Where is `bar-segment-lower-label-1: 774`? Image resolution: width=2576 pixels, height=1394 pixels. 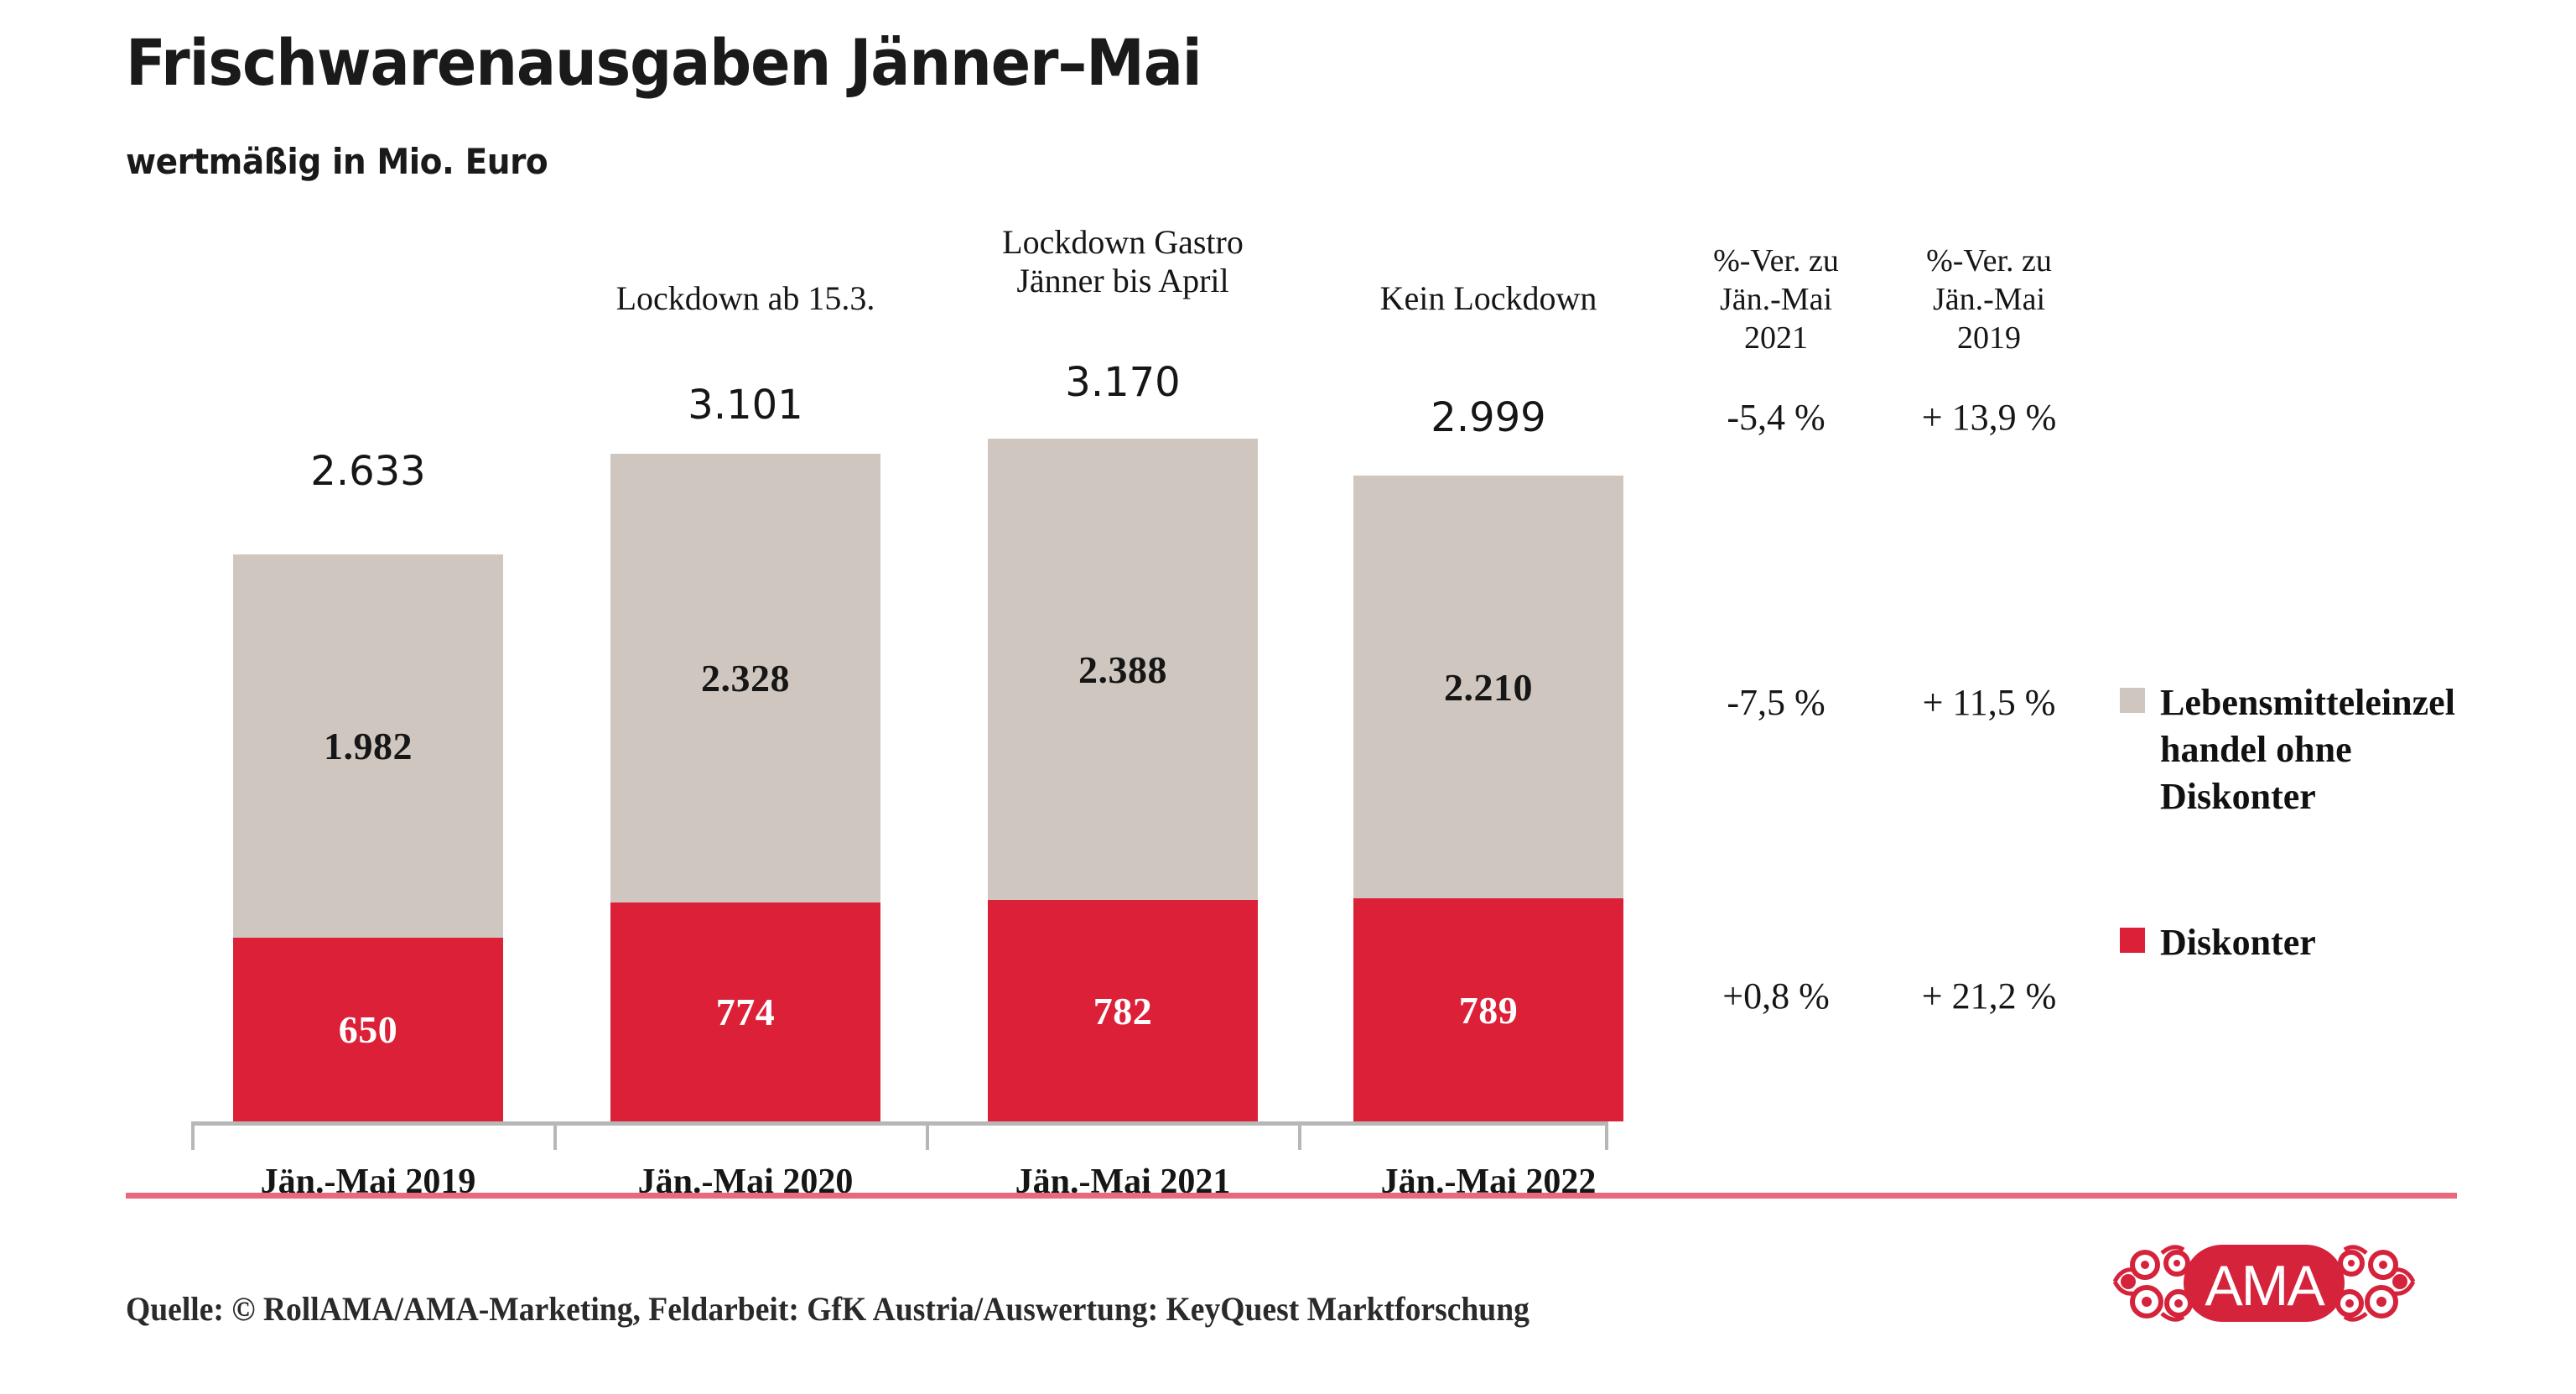 bar-segment-lower-label-1: 774 is located at coordinates (745, 1012).